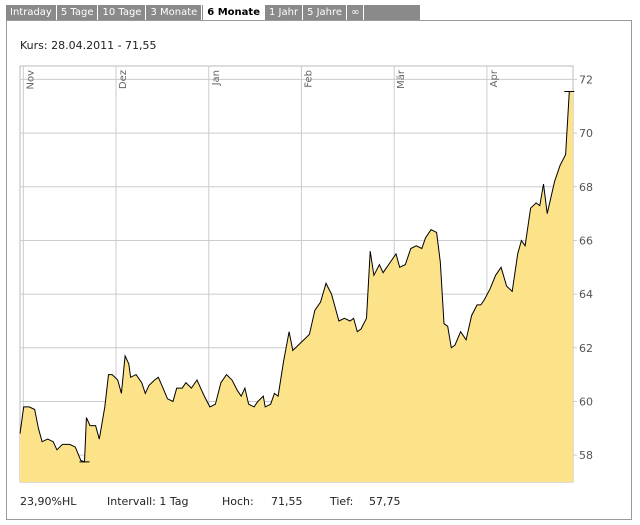  What do you see at coordinates (586, 133) in the screenshot?
I see `y-tick-label: 70` at bounding box center [586, 133].